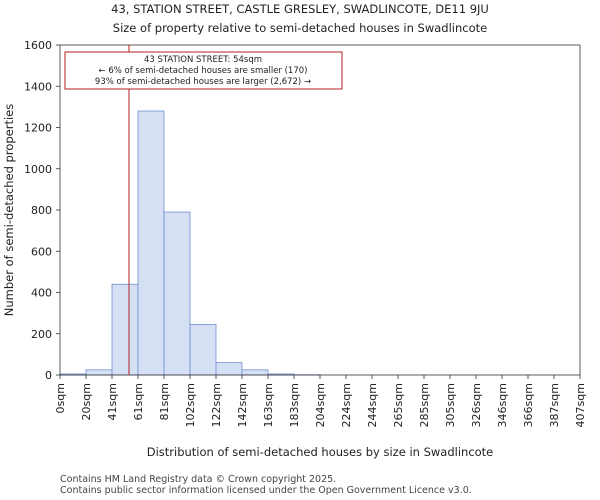  I want to click on x-tick-label: 346sqm, so click(502, 405).